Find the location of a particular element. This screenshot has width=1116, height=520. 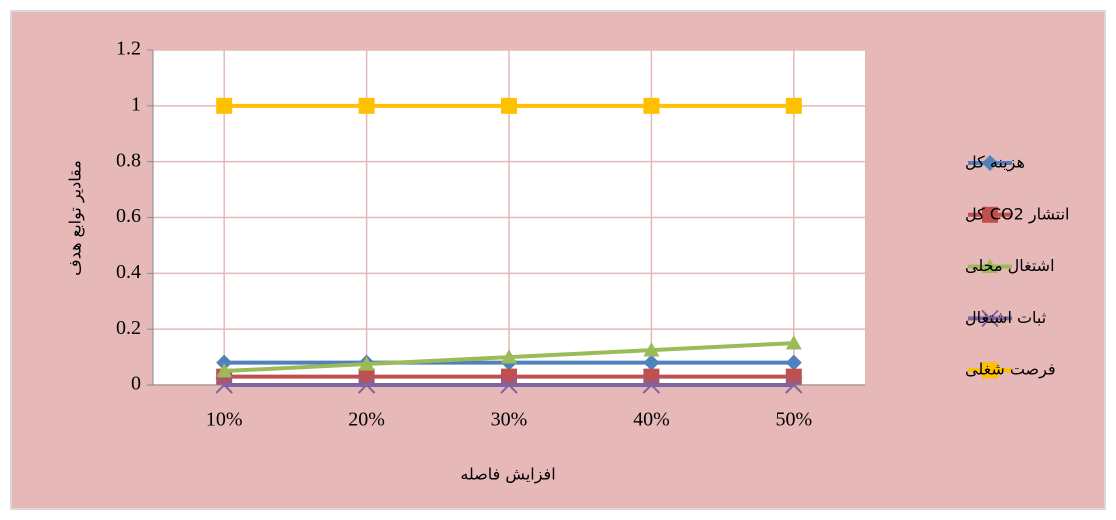

y-tick-label: 1 is located at coordinates (136, 104).